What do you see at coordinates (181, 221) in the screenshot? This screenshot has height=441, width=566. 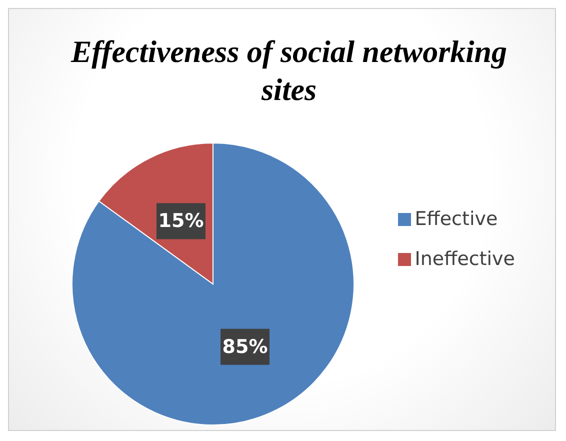 I see `data-label: 15%` at bounding box center [181, 221].